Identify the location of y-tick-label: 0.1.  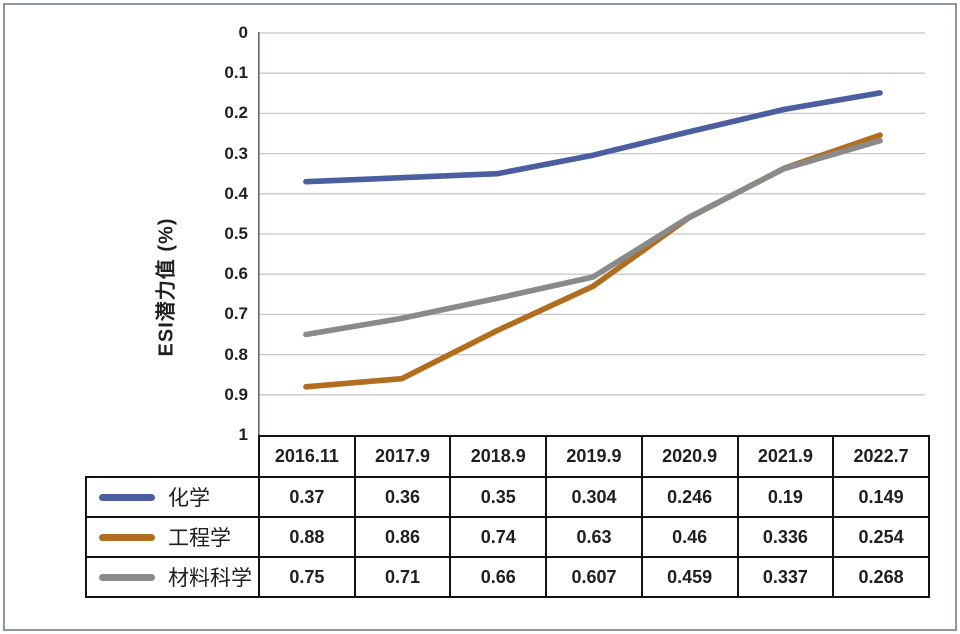
(236, 73).